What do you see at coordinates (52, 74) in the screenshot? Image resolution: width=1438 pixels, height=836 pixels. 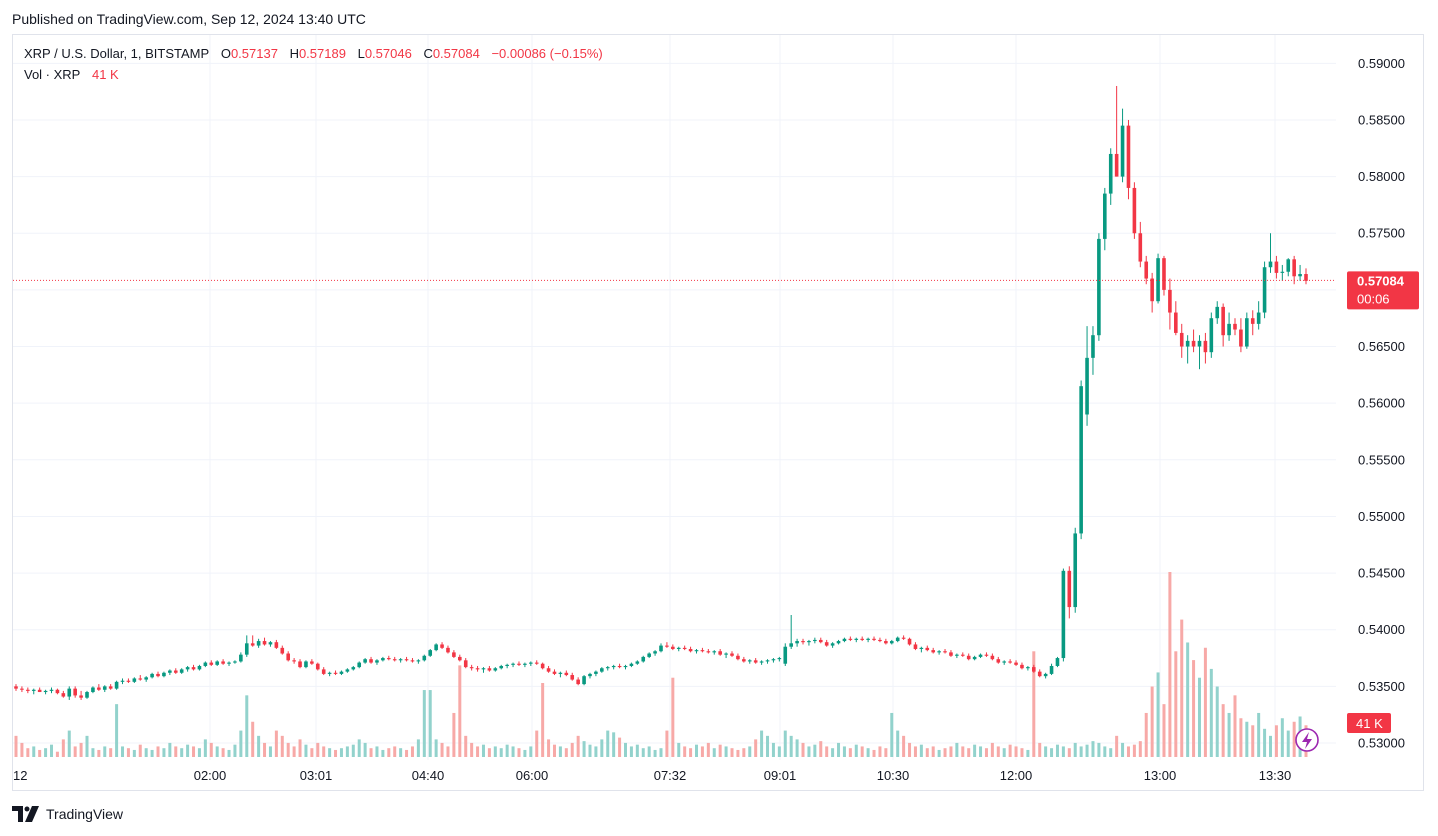 I see `volume-label: Vol · XRP` at bounding box center [52, 74].